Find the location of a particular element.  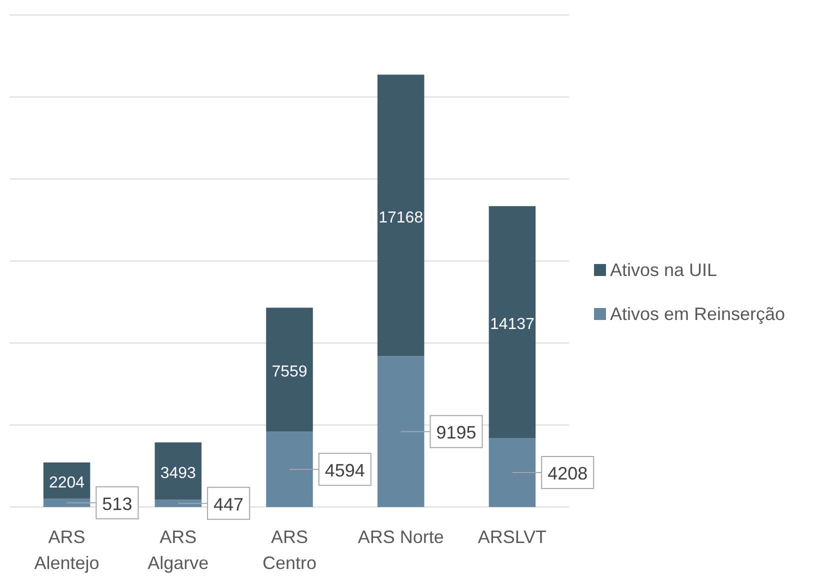

data-label: 14137 is located at coordinates (512, 325).